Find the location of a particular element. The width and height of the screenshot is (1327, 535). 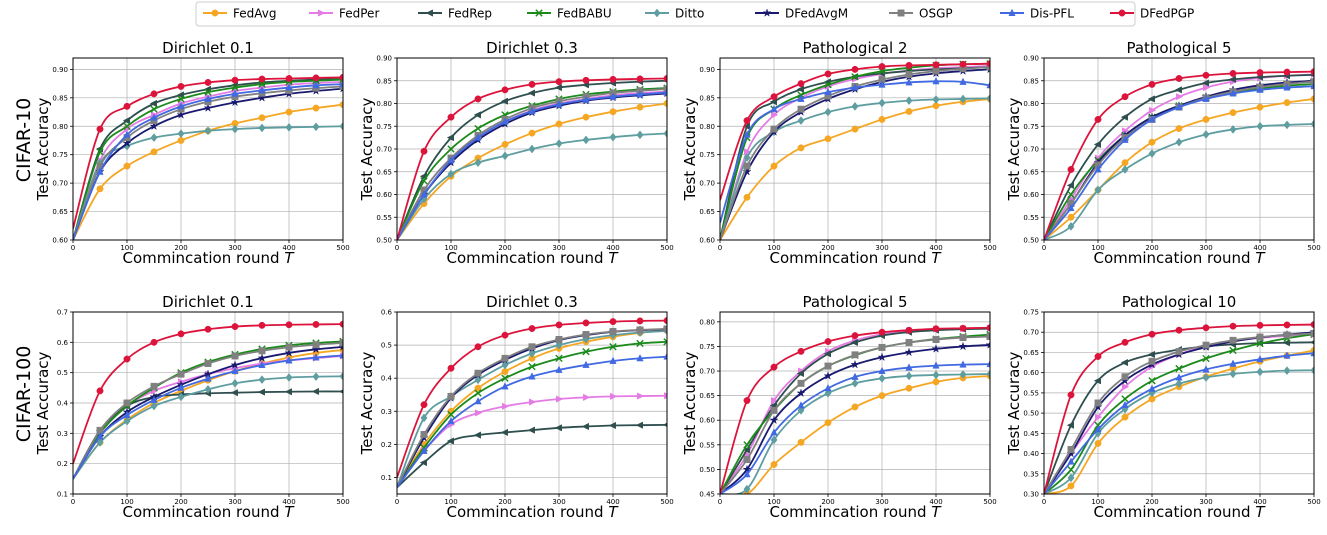

series-group is located at coordinates (1179, 154).